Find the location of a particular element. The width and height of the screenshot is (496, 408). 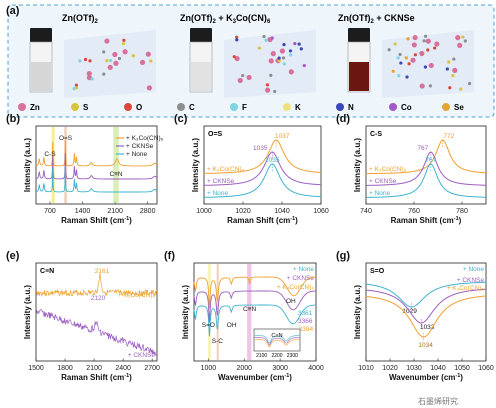

x-tick-label: 700 is located at coordinates (50, 211).